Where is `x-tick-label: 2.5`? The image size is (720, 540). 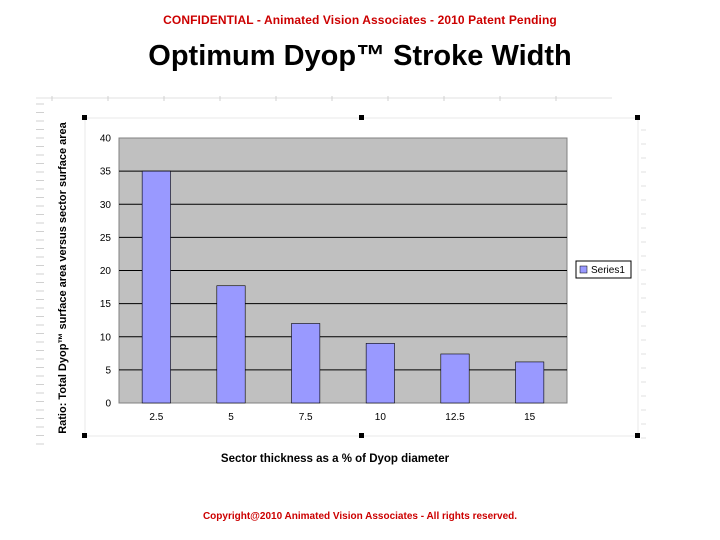 x-tick-label: 2.5 is located at coordinates (156, 417).